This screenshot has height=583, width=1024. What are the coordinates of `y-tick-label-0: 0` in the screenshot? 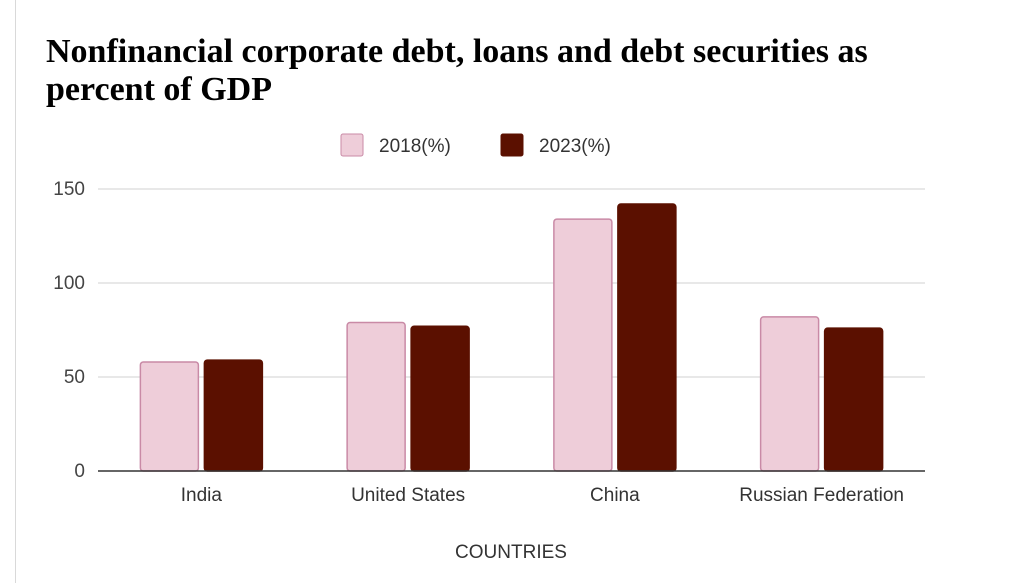 It's located at (79, 471).